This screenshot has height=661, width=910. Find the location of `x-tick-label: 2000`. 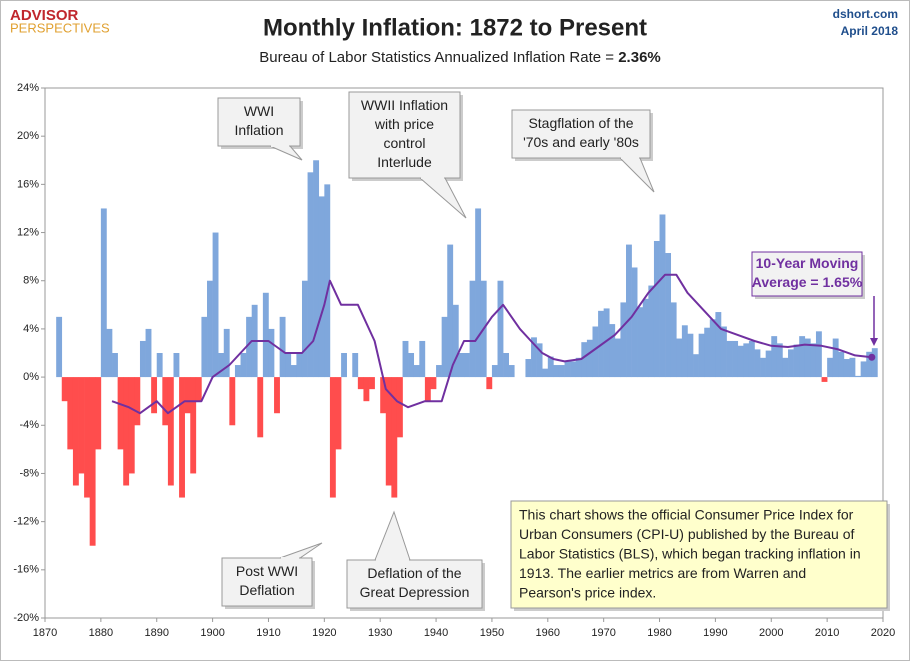

x-tick-label: 2000 is located at coordinates (771, 633).